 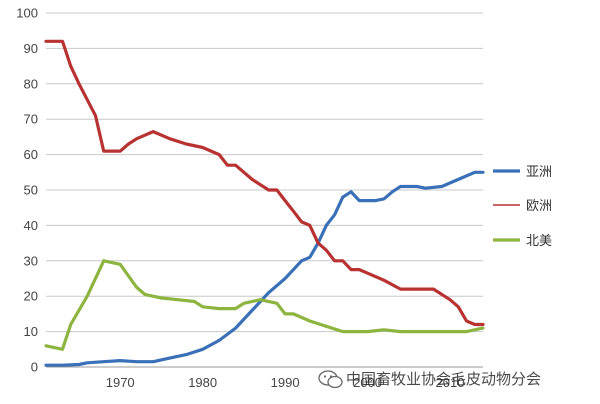 What do you see at coordinates (27, 13) in the screenshot?
I see `y-tick-label: 100` at bounding box center [27, 13].